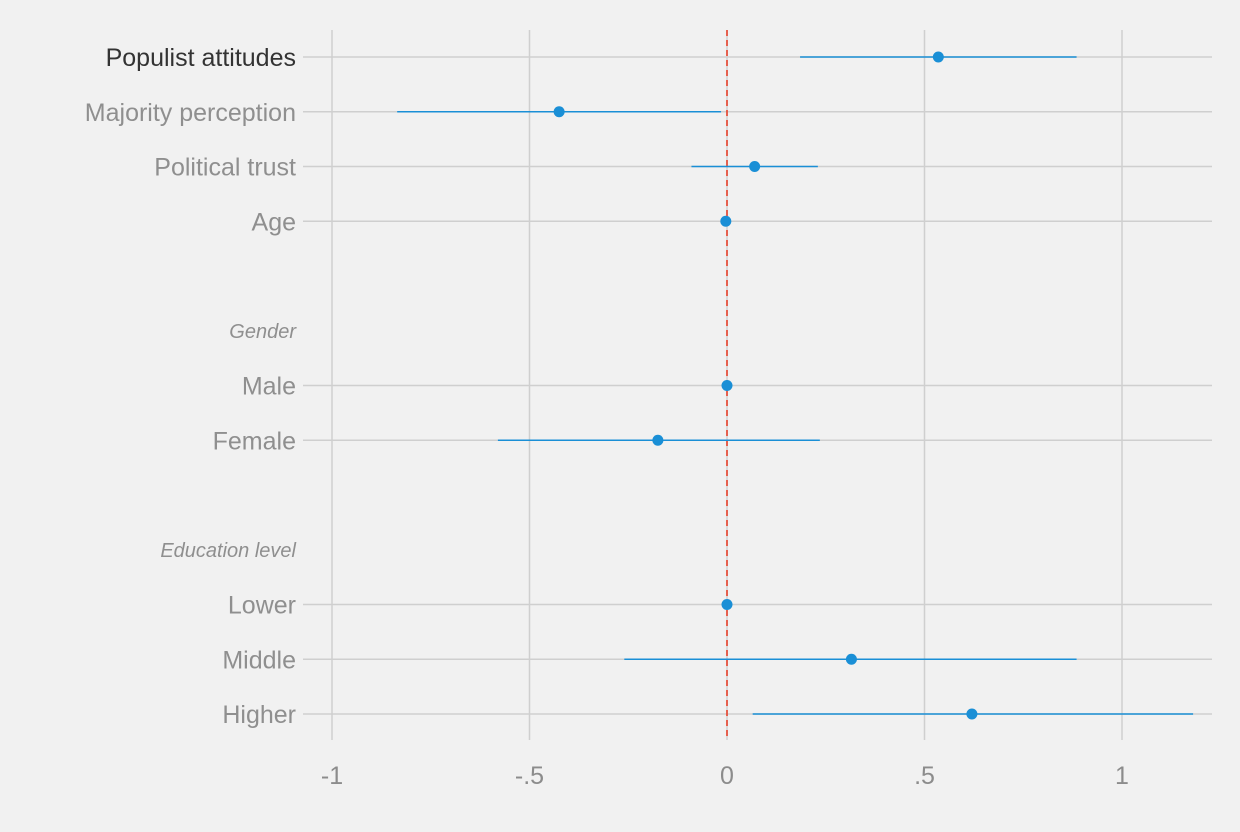 The image size is (1240, 832). I want to click on y-tick-label: Male, so click(269, 387).